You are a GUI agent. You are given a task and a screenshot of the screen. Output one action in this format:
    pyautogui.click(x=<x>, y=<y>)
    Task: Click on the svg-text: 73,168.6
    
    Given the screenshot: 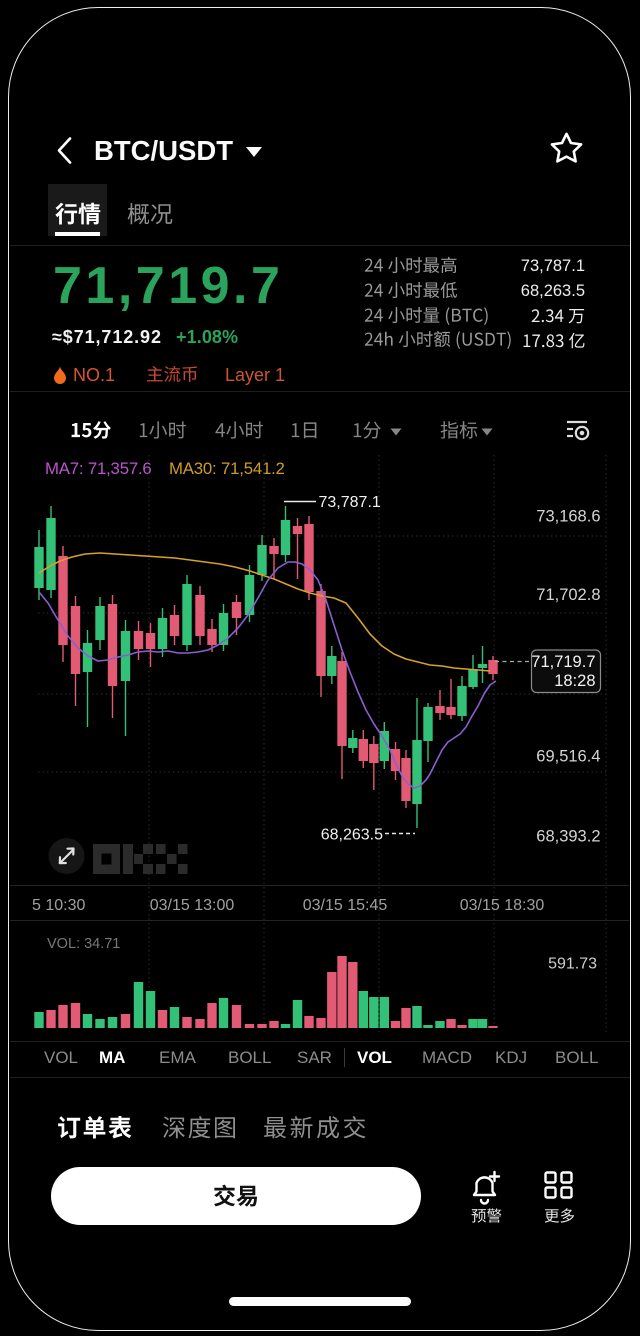 What is the action you would take?
    pyautogui.click(x=568, y=517)
    